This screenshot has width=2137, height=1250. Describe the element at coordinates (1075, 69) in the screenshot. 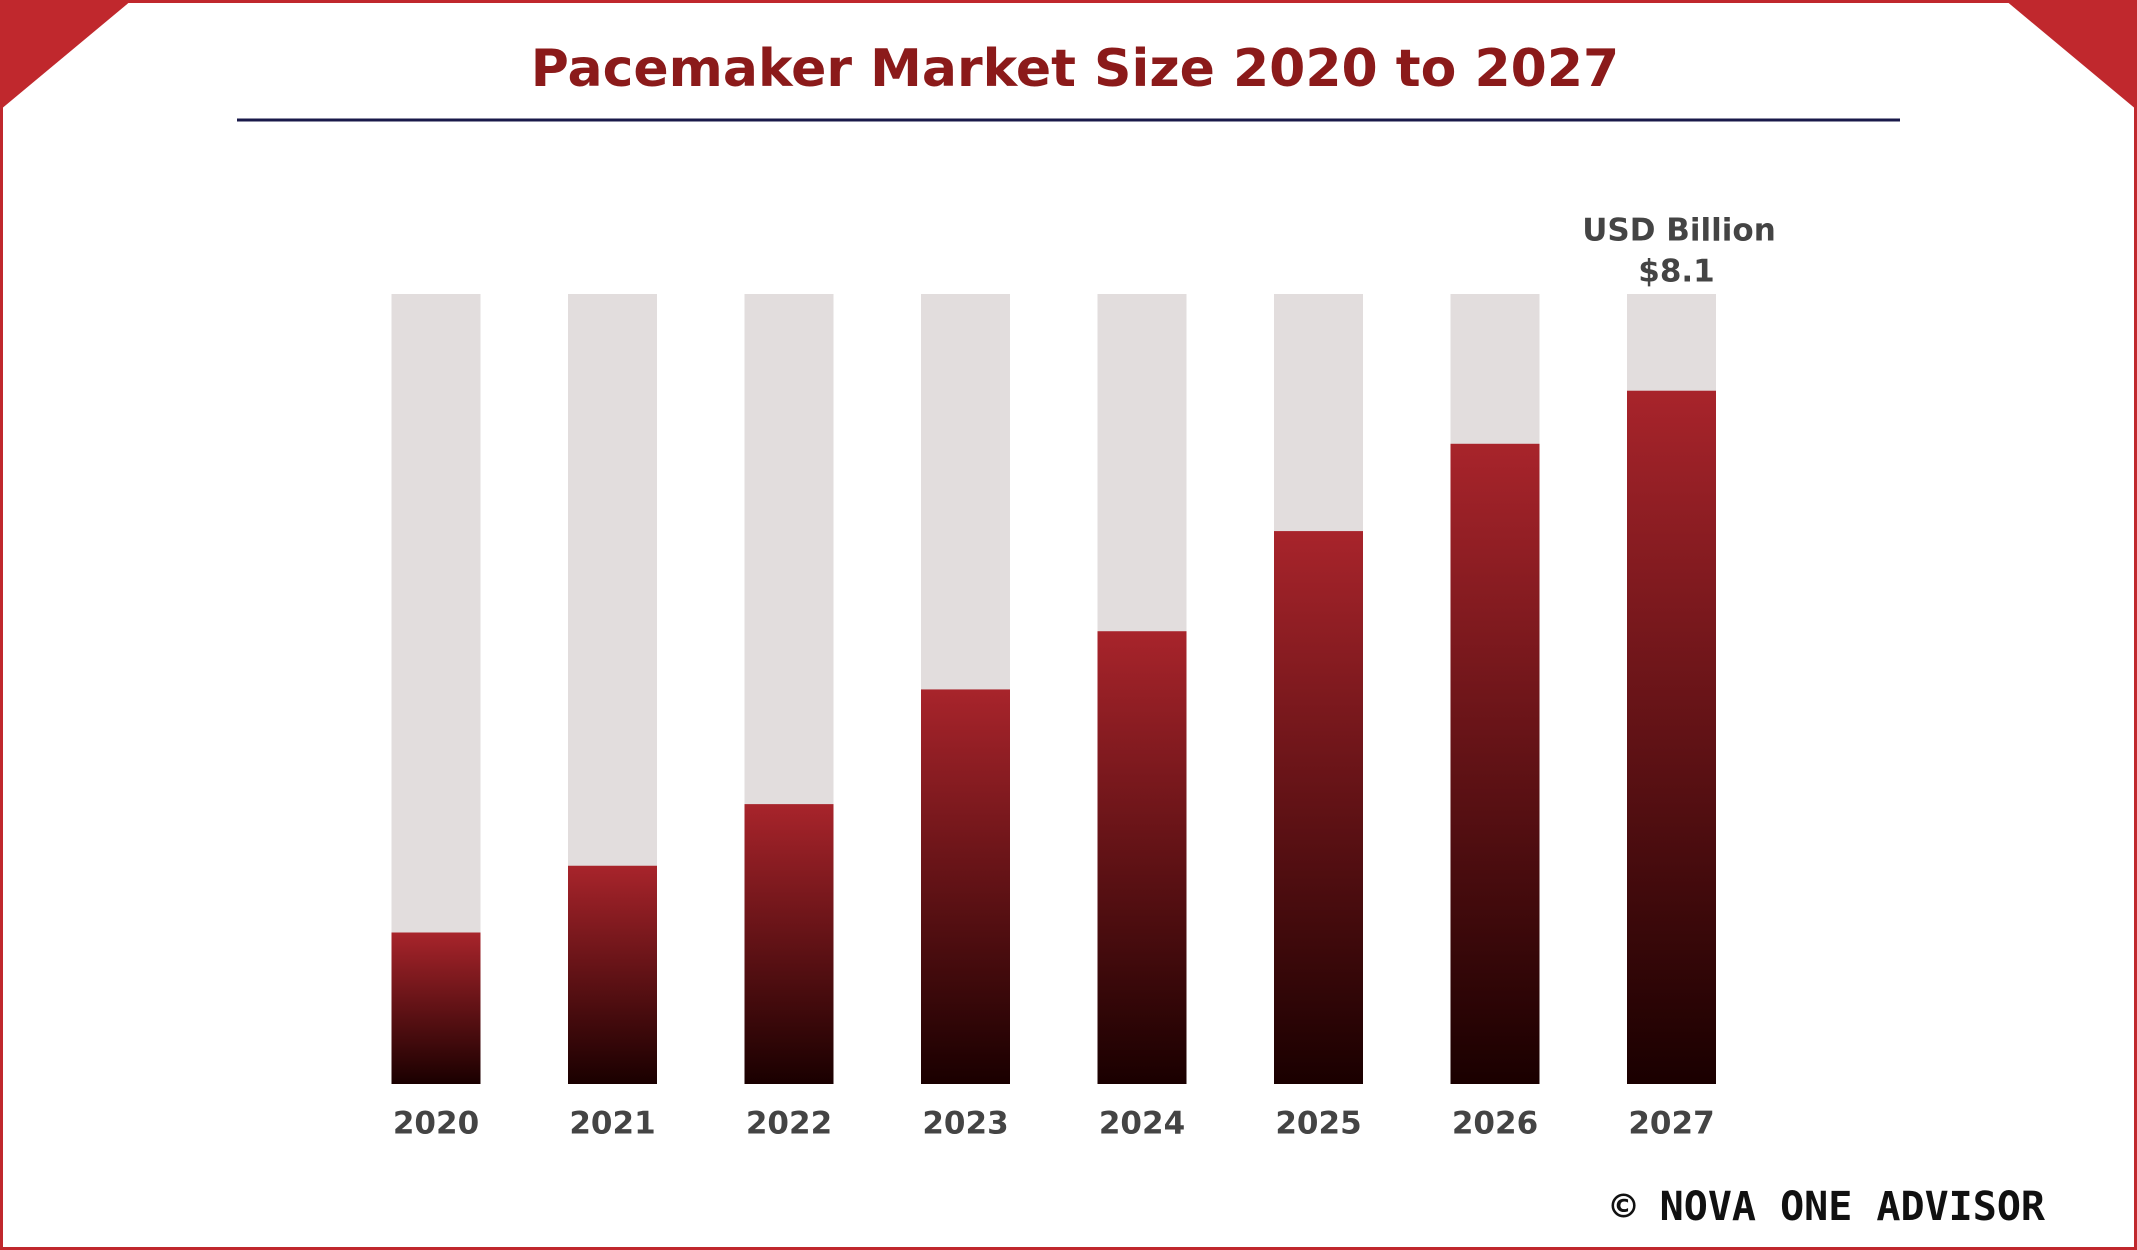

I see `chart-title: Pacemaker Market Size 2020 to 2027` at that location.